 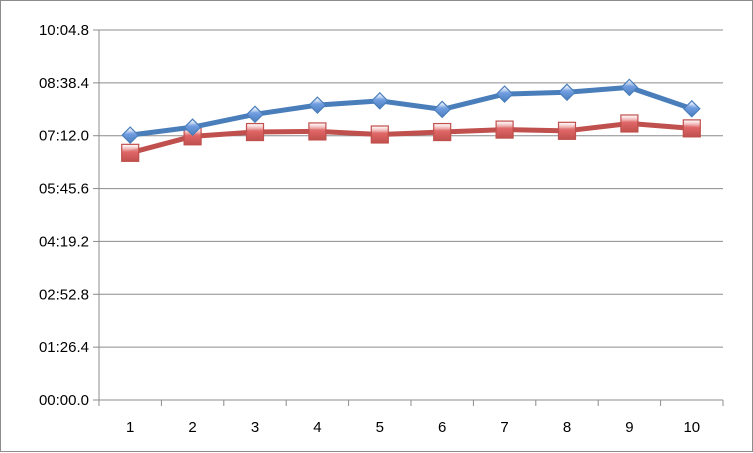 I want to click on series-diamond, so click(x=411, y=111).